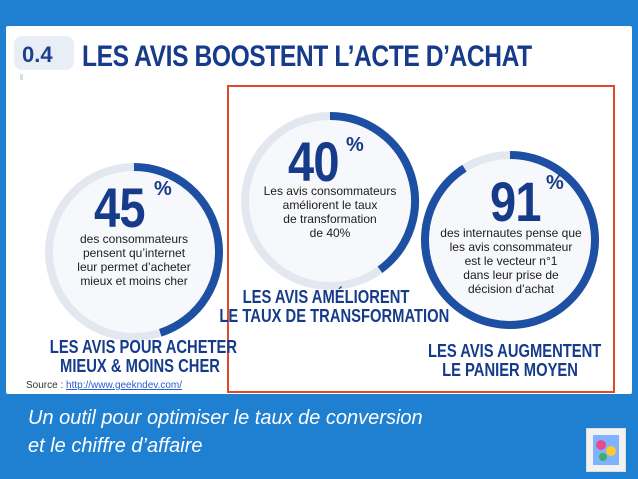 This screenshot has width=638, height=479. I want to click on section-number: 0.4, so click(37, 54).